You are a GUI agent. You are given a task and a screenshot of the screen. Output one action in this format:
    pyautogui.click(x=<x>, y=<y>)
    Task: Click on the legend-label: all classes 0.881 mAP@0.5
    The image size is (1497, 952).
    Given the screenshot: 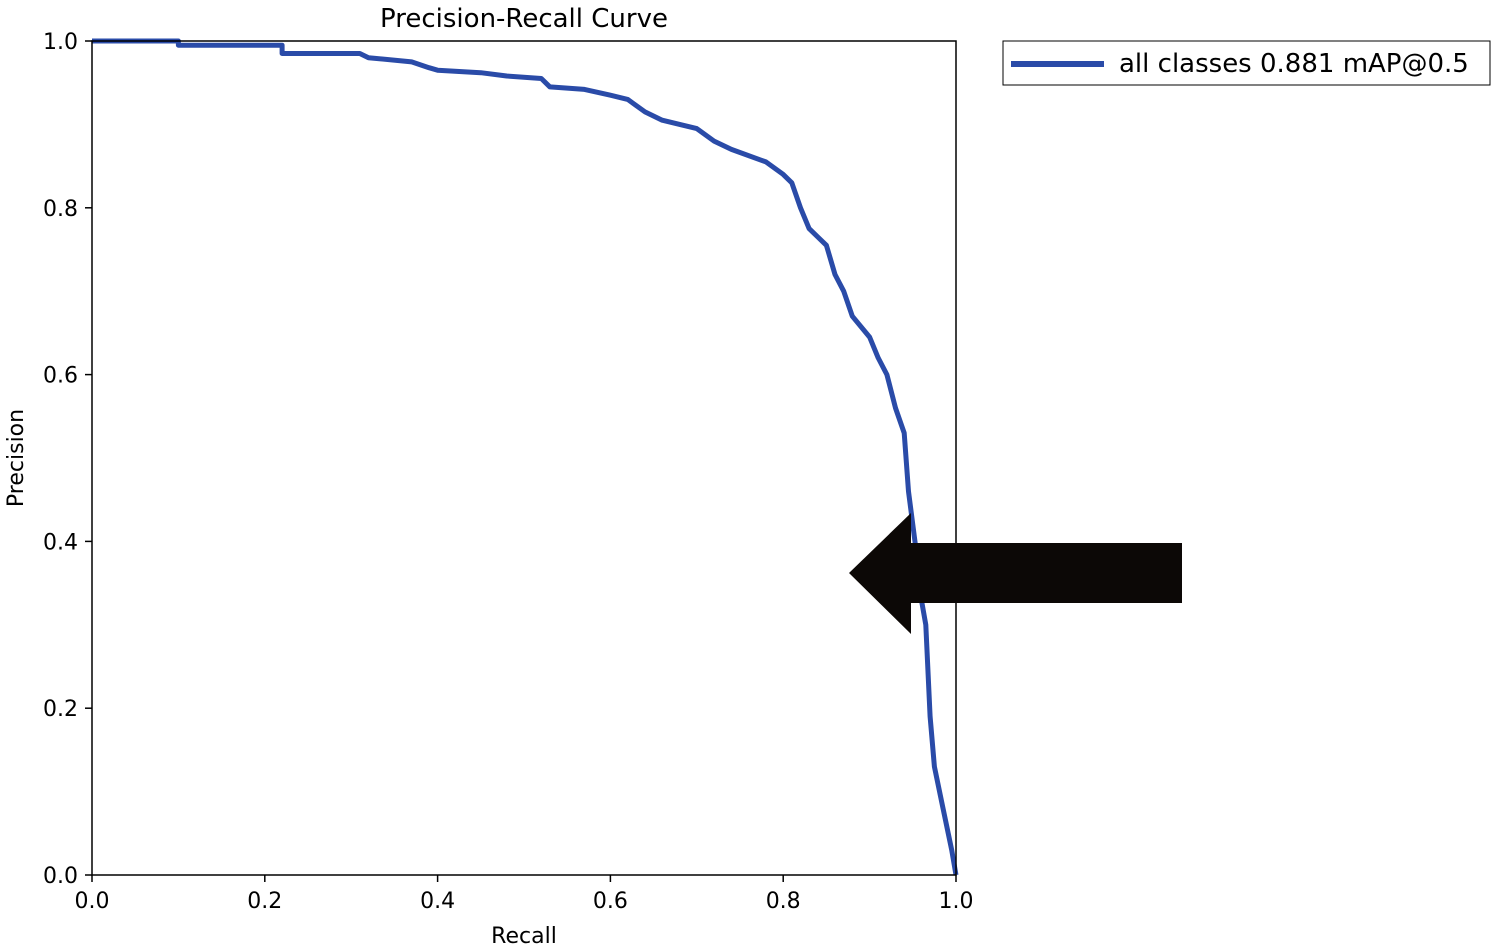 What is the action you would take?
    pyautogui.click(x=1294, y=64)
    